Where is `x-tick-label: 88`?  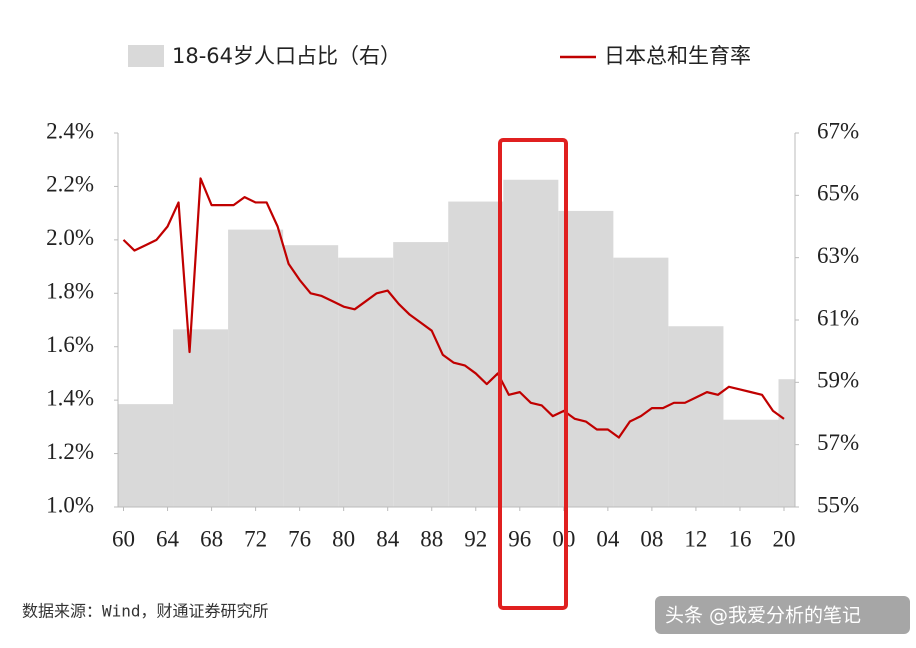
x-tick-label: 88 is located at coordinates (431, 538).